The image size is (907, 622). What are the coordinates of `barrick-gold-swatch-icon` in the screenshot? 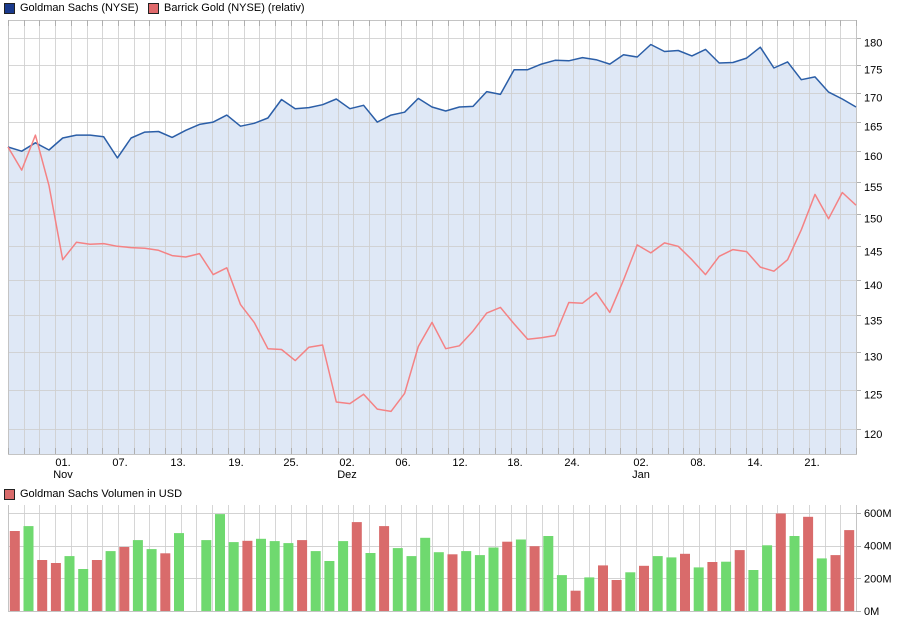 It's located at (153, 8).